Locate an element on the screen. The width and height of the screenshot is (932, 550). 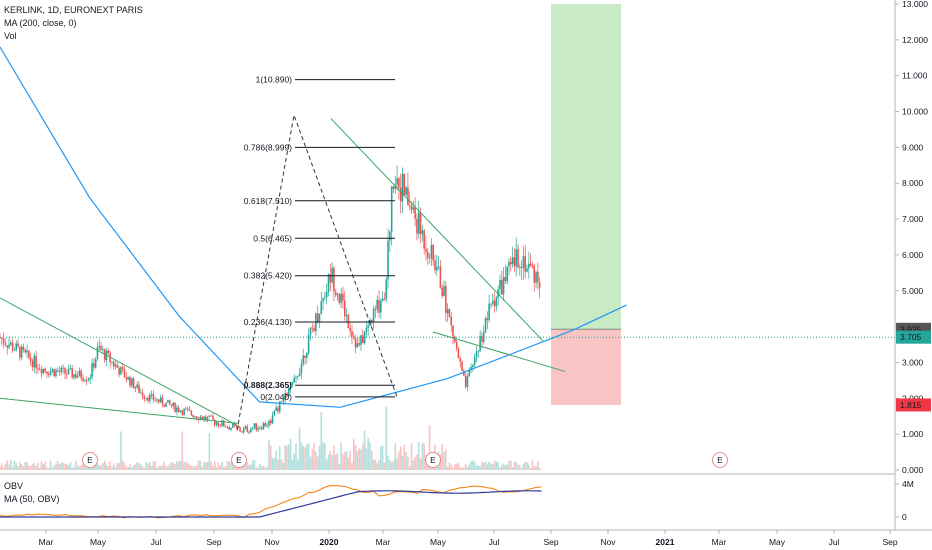
price-badge-bg is located at coordinates (913, 337).